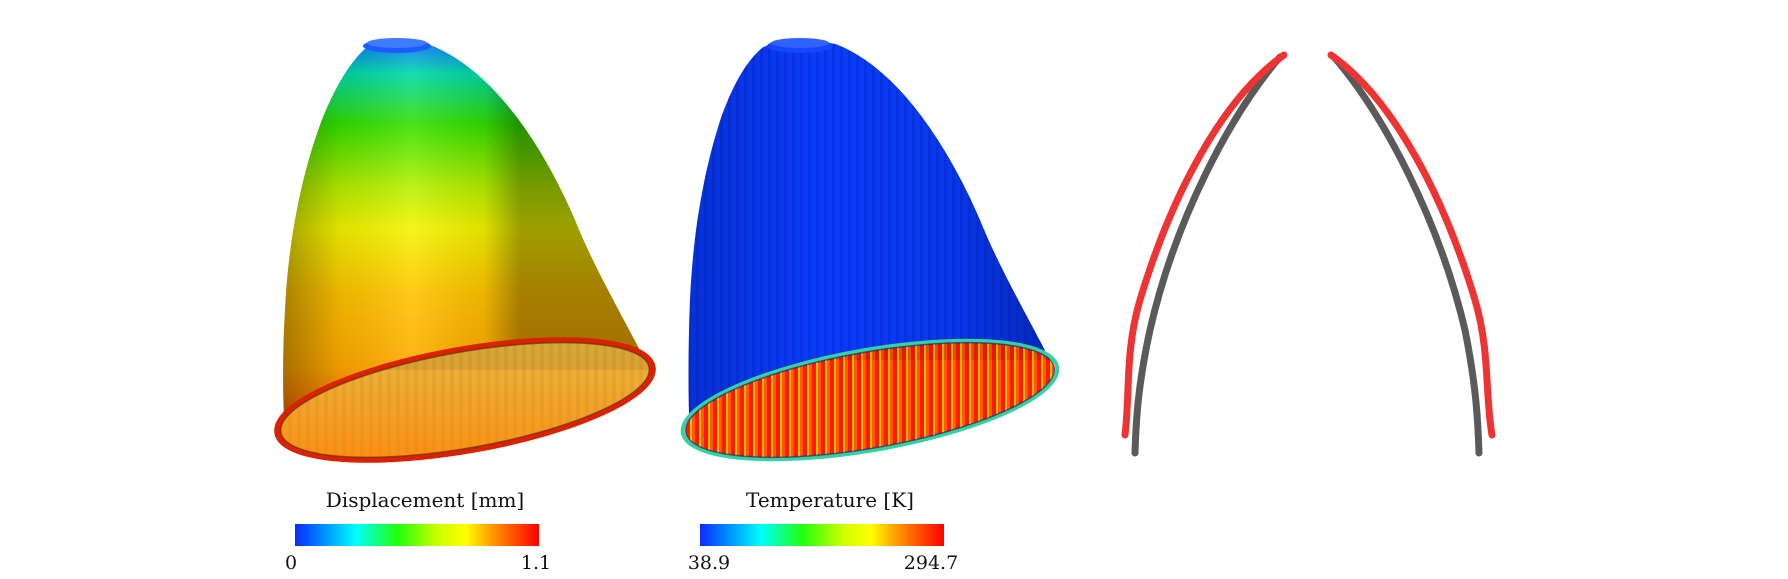 This screenshot has width=1788, height=579. I want to click on deformed-profile-left, so click(1204, 245).